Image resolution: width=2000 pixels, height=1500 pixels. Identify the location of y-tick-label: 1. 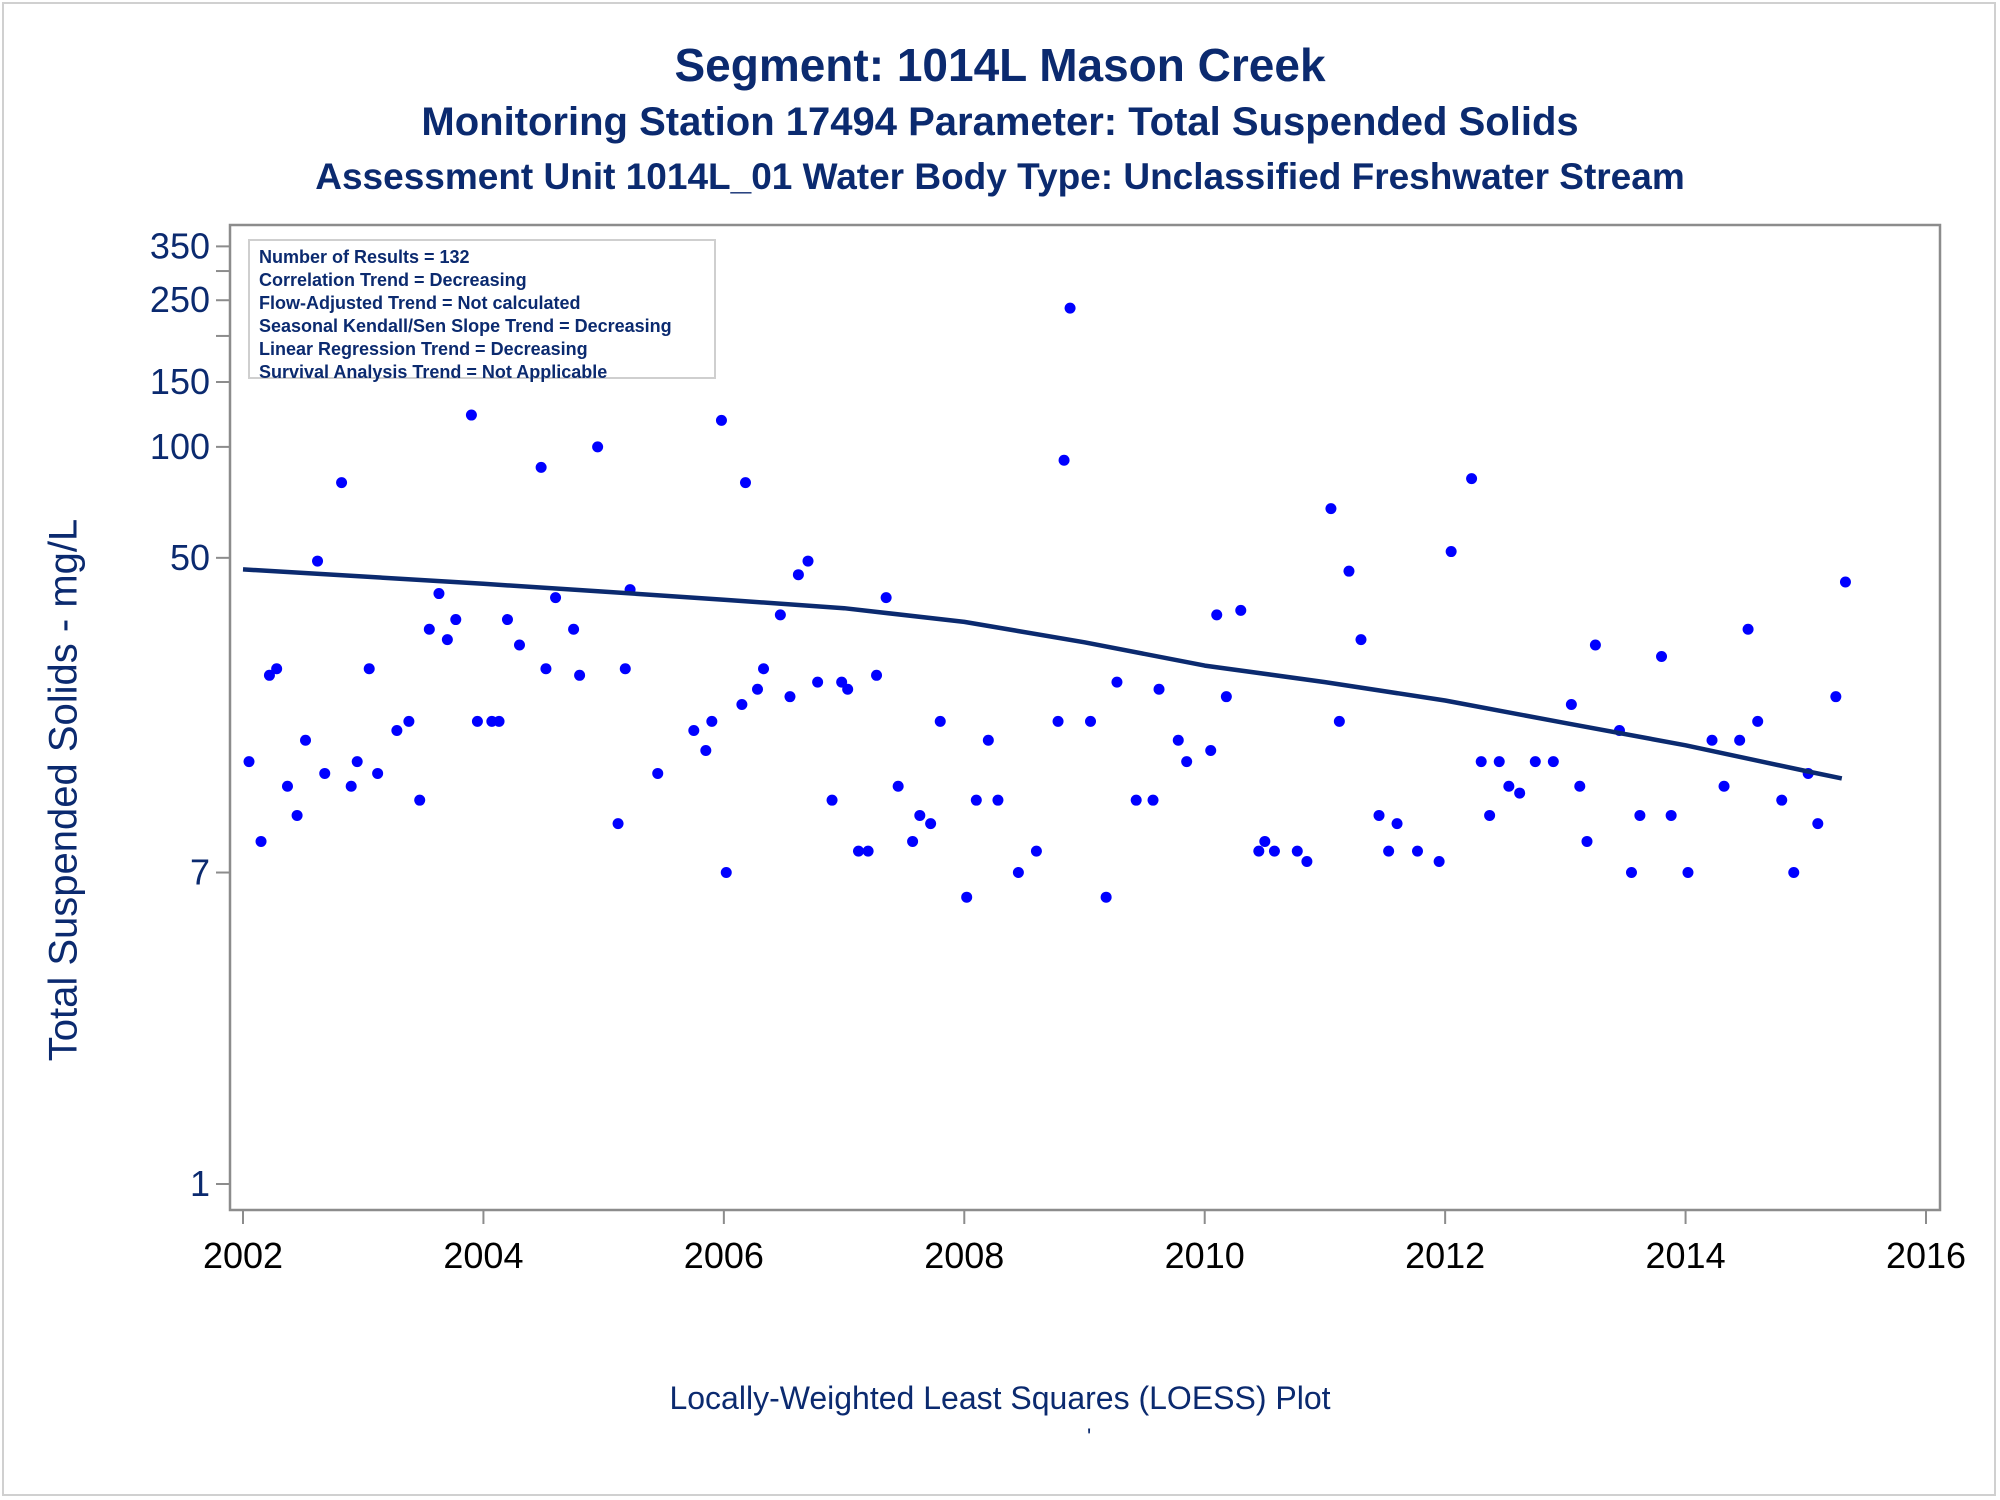
(200, 1183).